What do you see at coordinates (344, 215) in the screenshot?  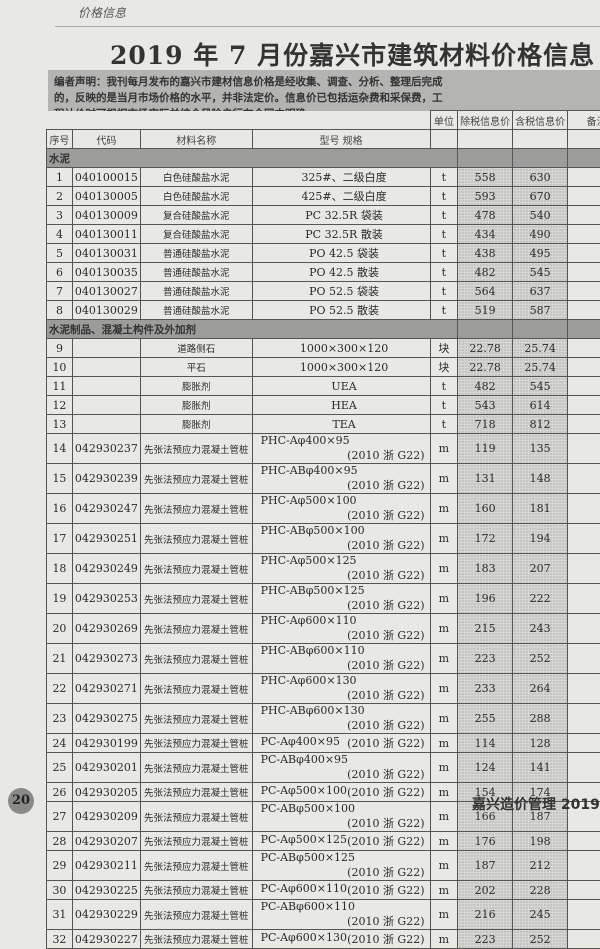 I see `spec-model: PC 32.5R 袋装` at bounding box center [344, 215].